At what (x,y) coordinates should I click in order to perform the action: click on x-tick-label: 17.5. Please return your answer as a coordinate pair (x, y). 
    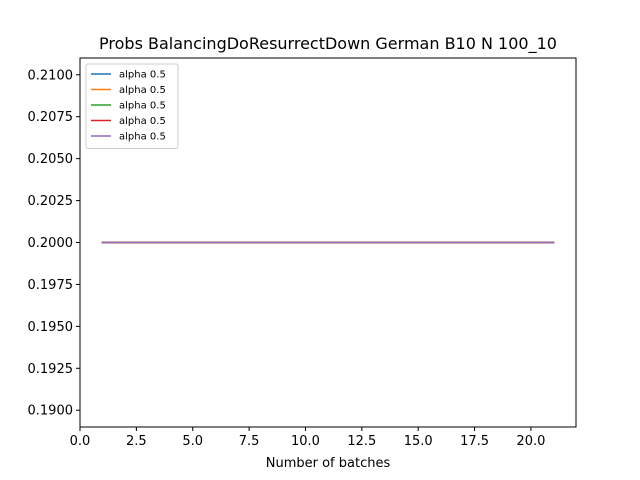
    Looking at the image, I should click on (474, 441).